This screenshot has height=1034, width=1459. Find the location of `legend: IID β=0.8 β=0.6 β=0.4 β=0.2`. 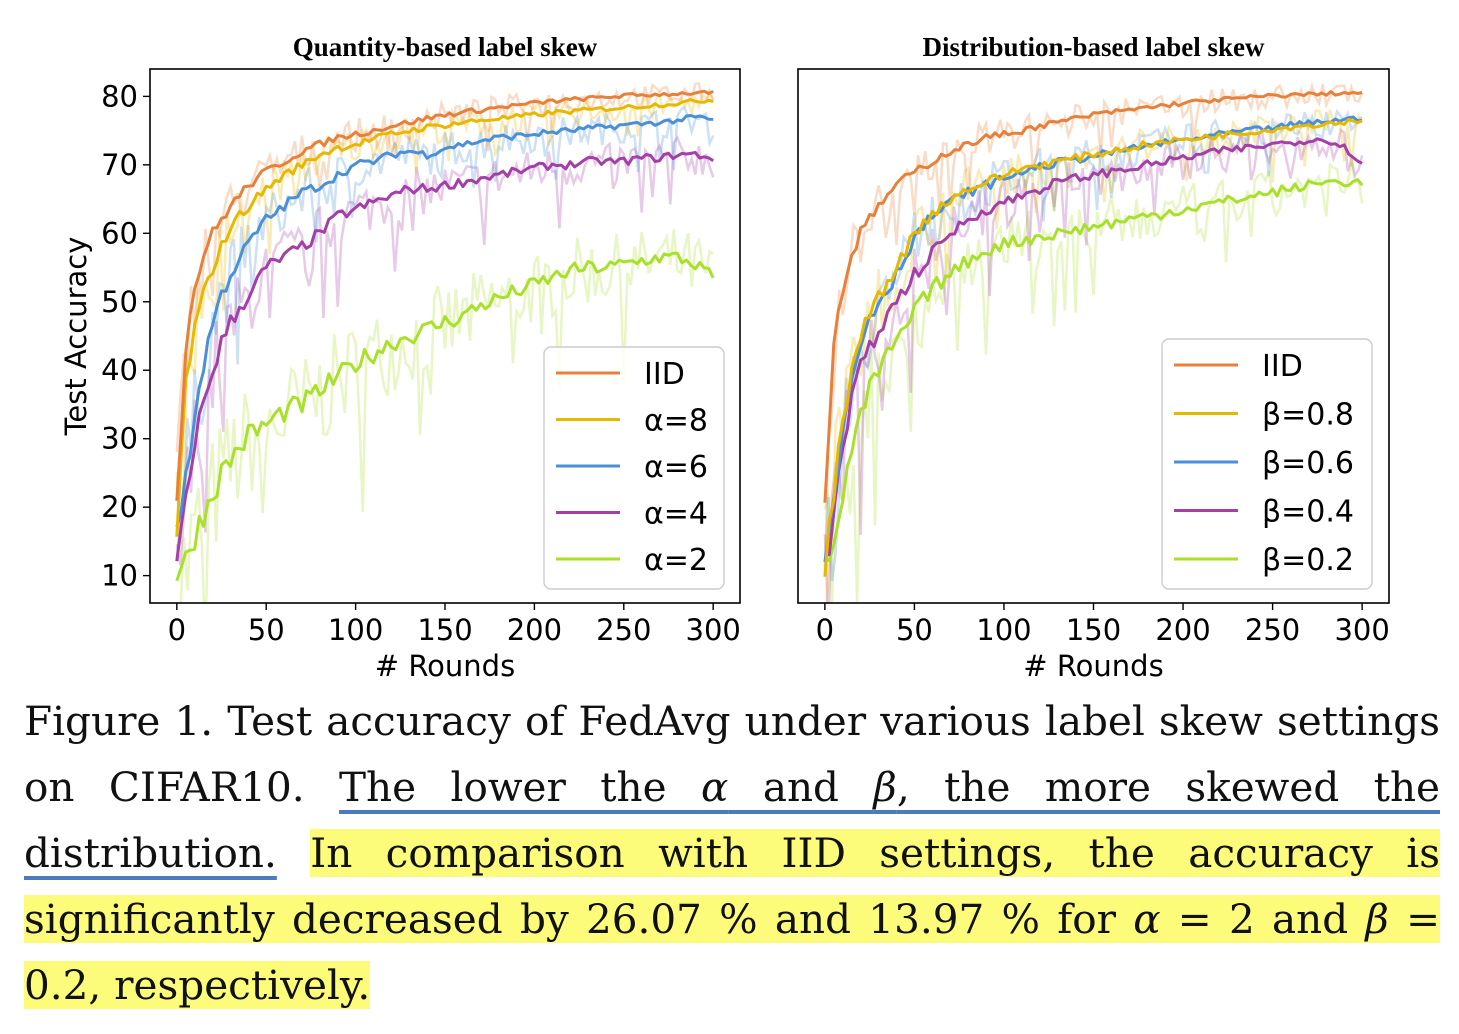

legend: IID β=0.8 β=0.6 β=0.4 β=0.2 is located at coordinates (1267, 464).